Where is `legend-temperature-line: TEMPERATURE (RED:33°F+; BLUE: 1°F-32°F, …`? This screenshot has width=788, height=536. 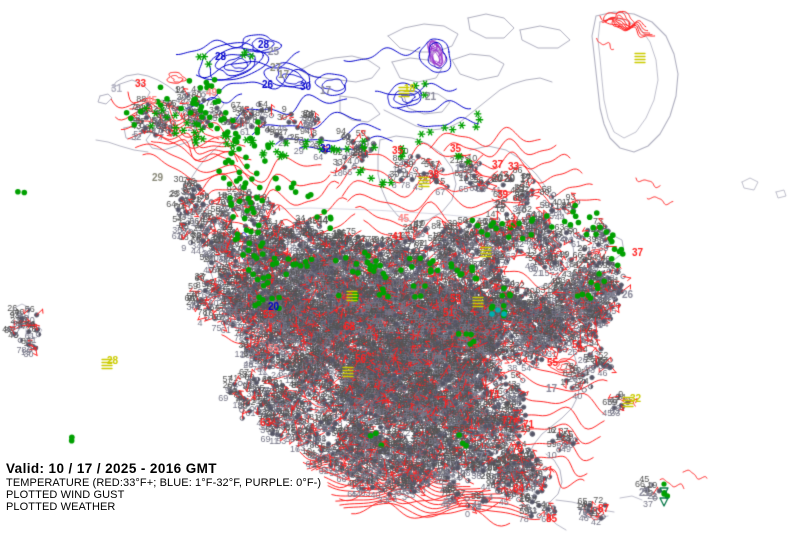
legend-temperature-line: TEMPERATURE (RED:33°F+; BLUE: 1°F-32°F, … is located at coordinates (164, 482).